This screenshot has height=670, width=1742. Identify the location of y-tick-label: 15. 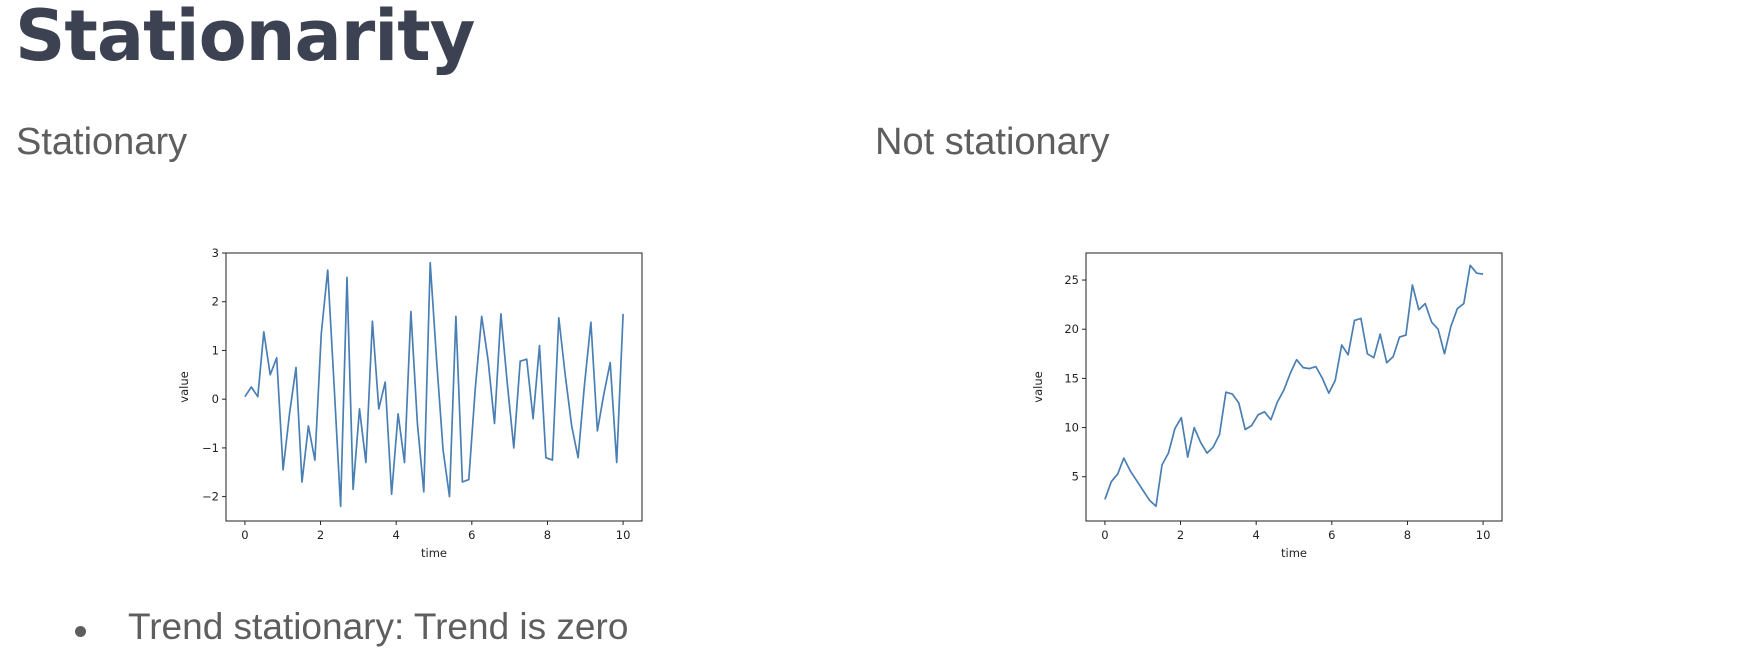
(1071, 378).